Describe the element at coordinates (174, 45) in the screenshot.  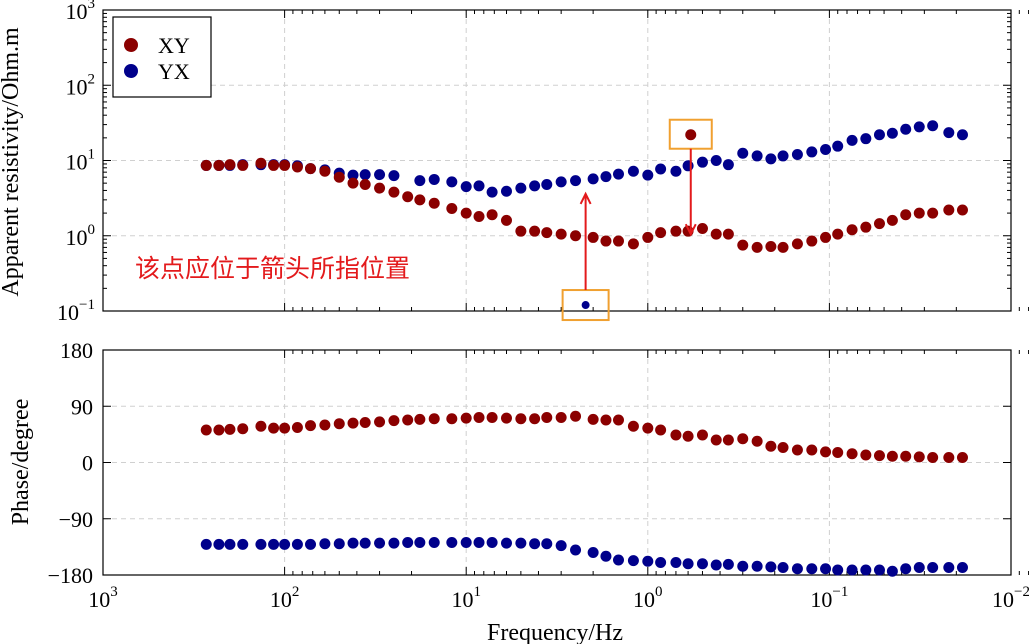
I see `legend-xy-label: XY` at that location.